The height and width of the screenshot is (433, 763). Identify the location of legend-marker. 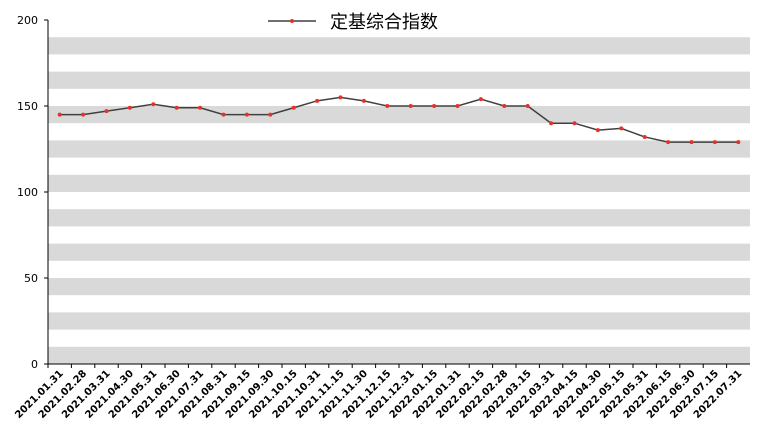
(292, 21).